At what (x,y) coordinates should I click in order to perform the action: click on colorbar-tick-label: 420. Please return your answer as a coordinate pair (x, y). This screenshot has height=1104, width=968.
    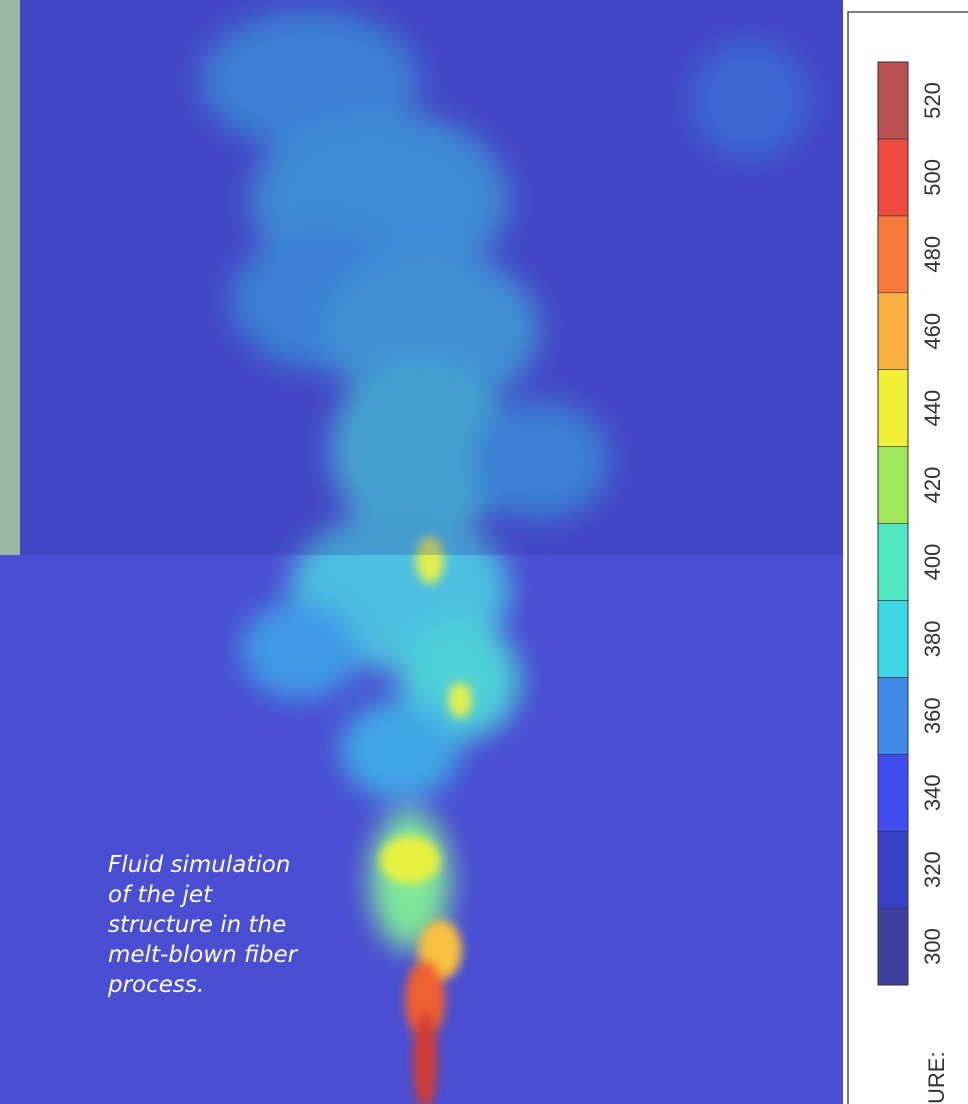
    Looking at the image, I should click on (932, 485).